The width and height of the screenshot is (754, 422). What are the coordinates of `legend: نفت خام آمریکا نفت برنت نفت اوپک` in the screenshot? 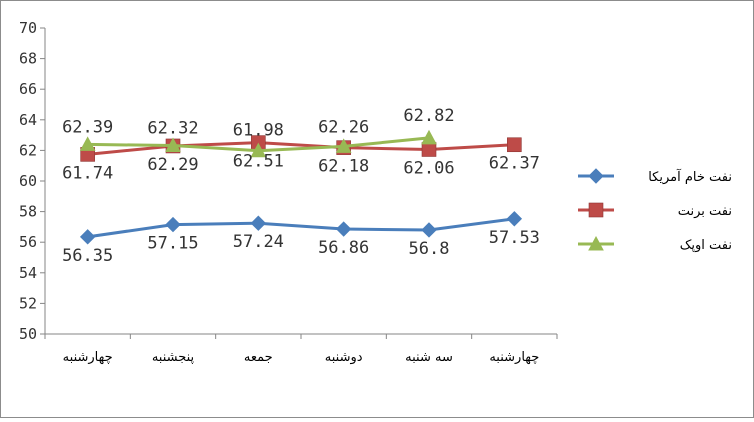 It's located at (655, 210).